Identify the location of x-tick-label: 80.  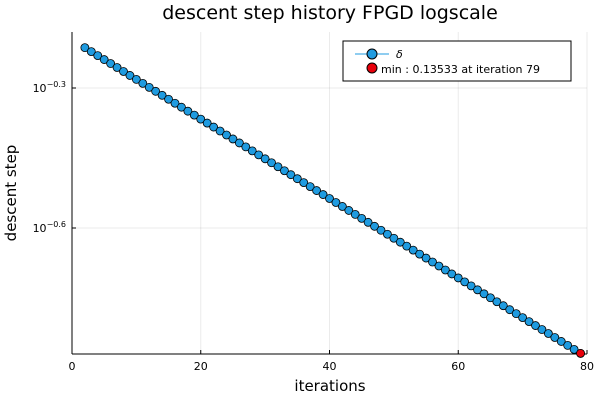
(587, 366).